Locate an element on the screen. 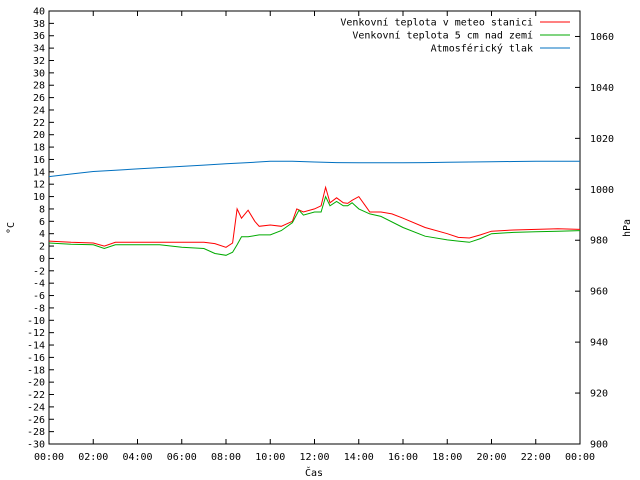 The height and width of the screenshot is (480, 640). y-left-tick-label: 2 is located at coordinates (42, 247).